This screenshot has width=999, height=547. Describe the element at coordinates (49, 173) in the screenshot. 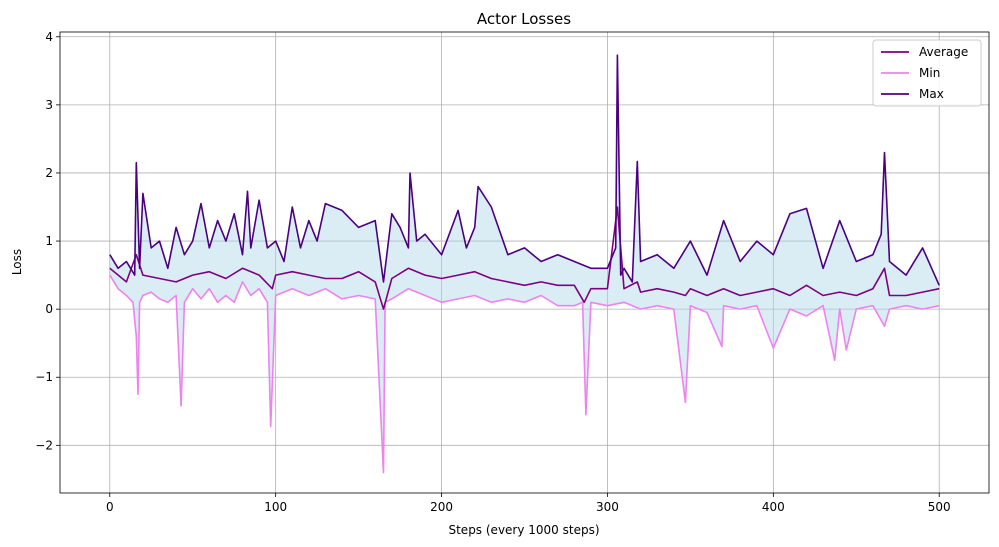

I see `y-tick-label: 2` at that location.